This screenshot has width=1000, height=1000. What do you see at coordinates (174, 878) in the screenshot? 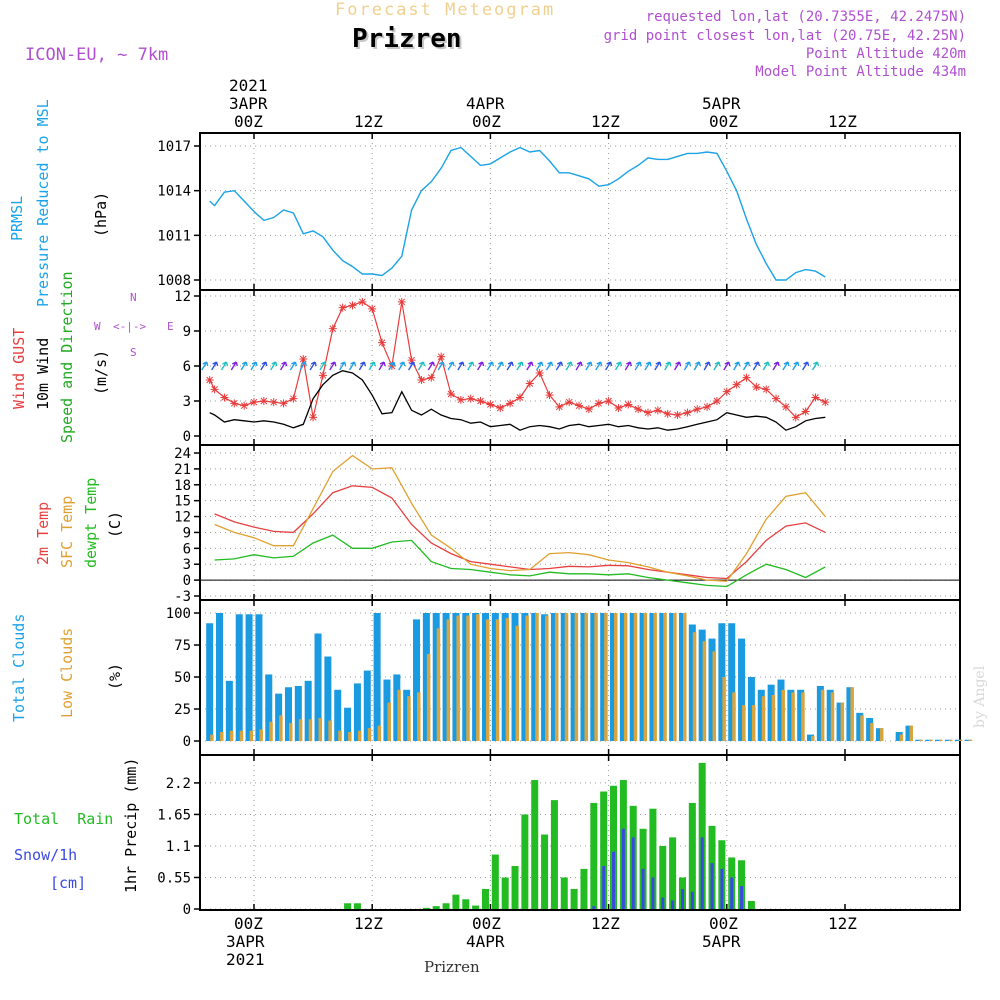
I see `y-tick-label: 0.55` at bounding box center [174, 878].